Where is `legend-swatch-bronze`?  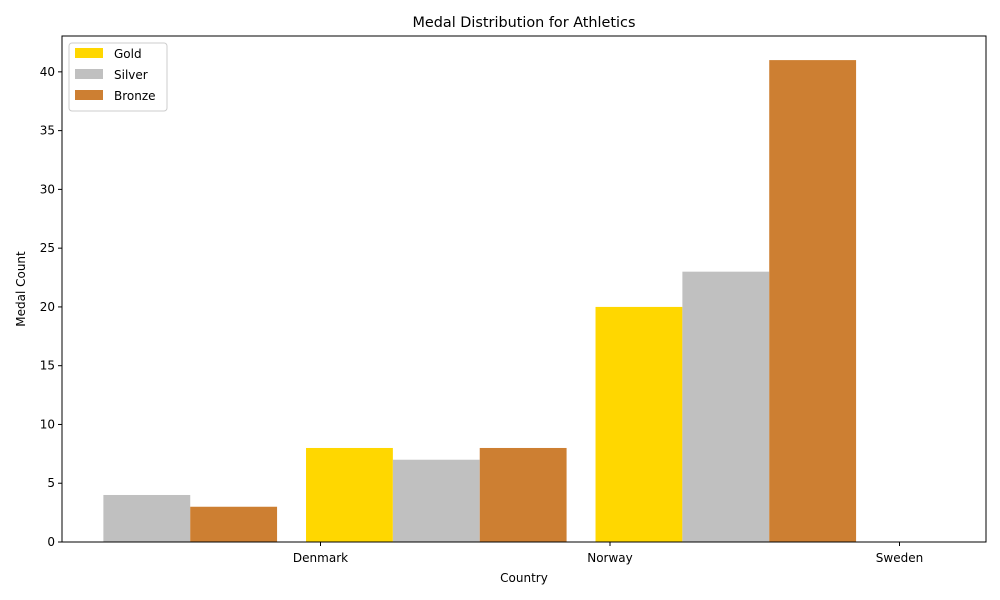 legend-swatch-bronze is located at coordinates (89, 95).